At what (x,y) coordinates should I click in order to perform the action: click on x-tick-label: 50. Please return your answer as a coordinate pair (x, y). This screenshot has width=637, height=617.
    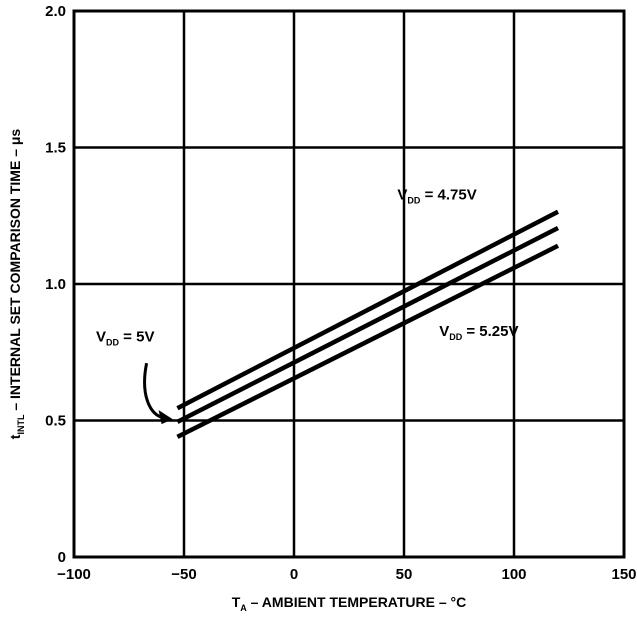
    Looking at the image, I should click on (404, 574).